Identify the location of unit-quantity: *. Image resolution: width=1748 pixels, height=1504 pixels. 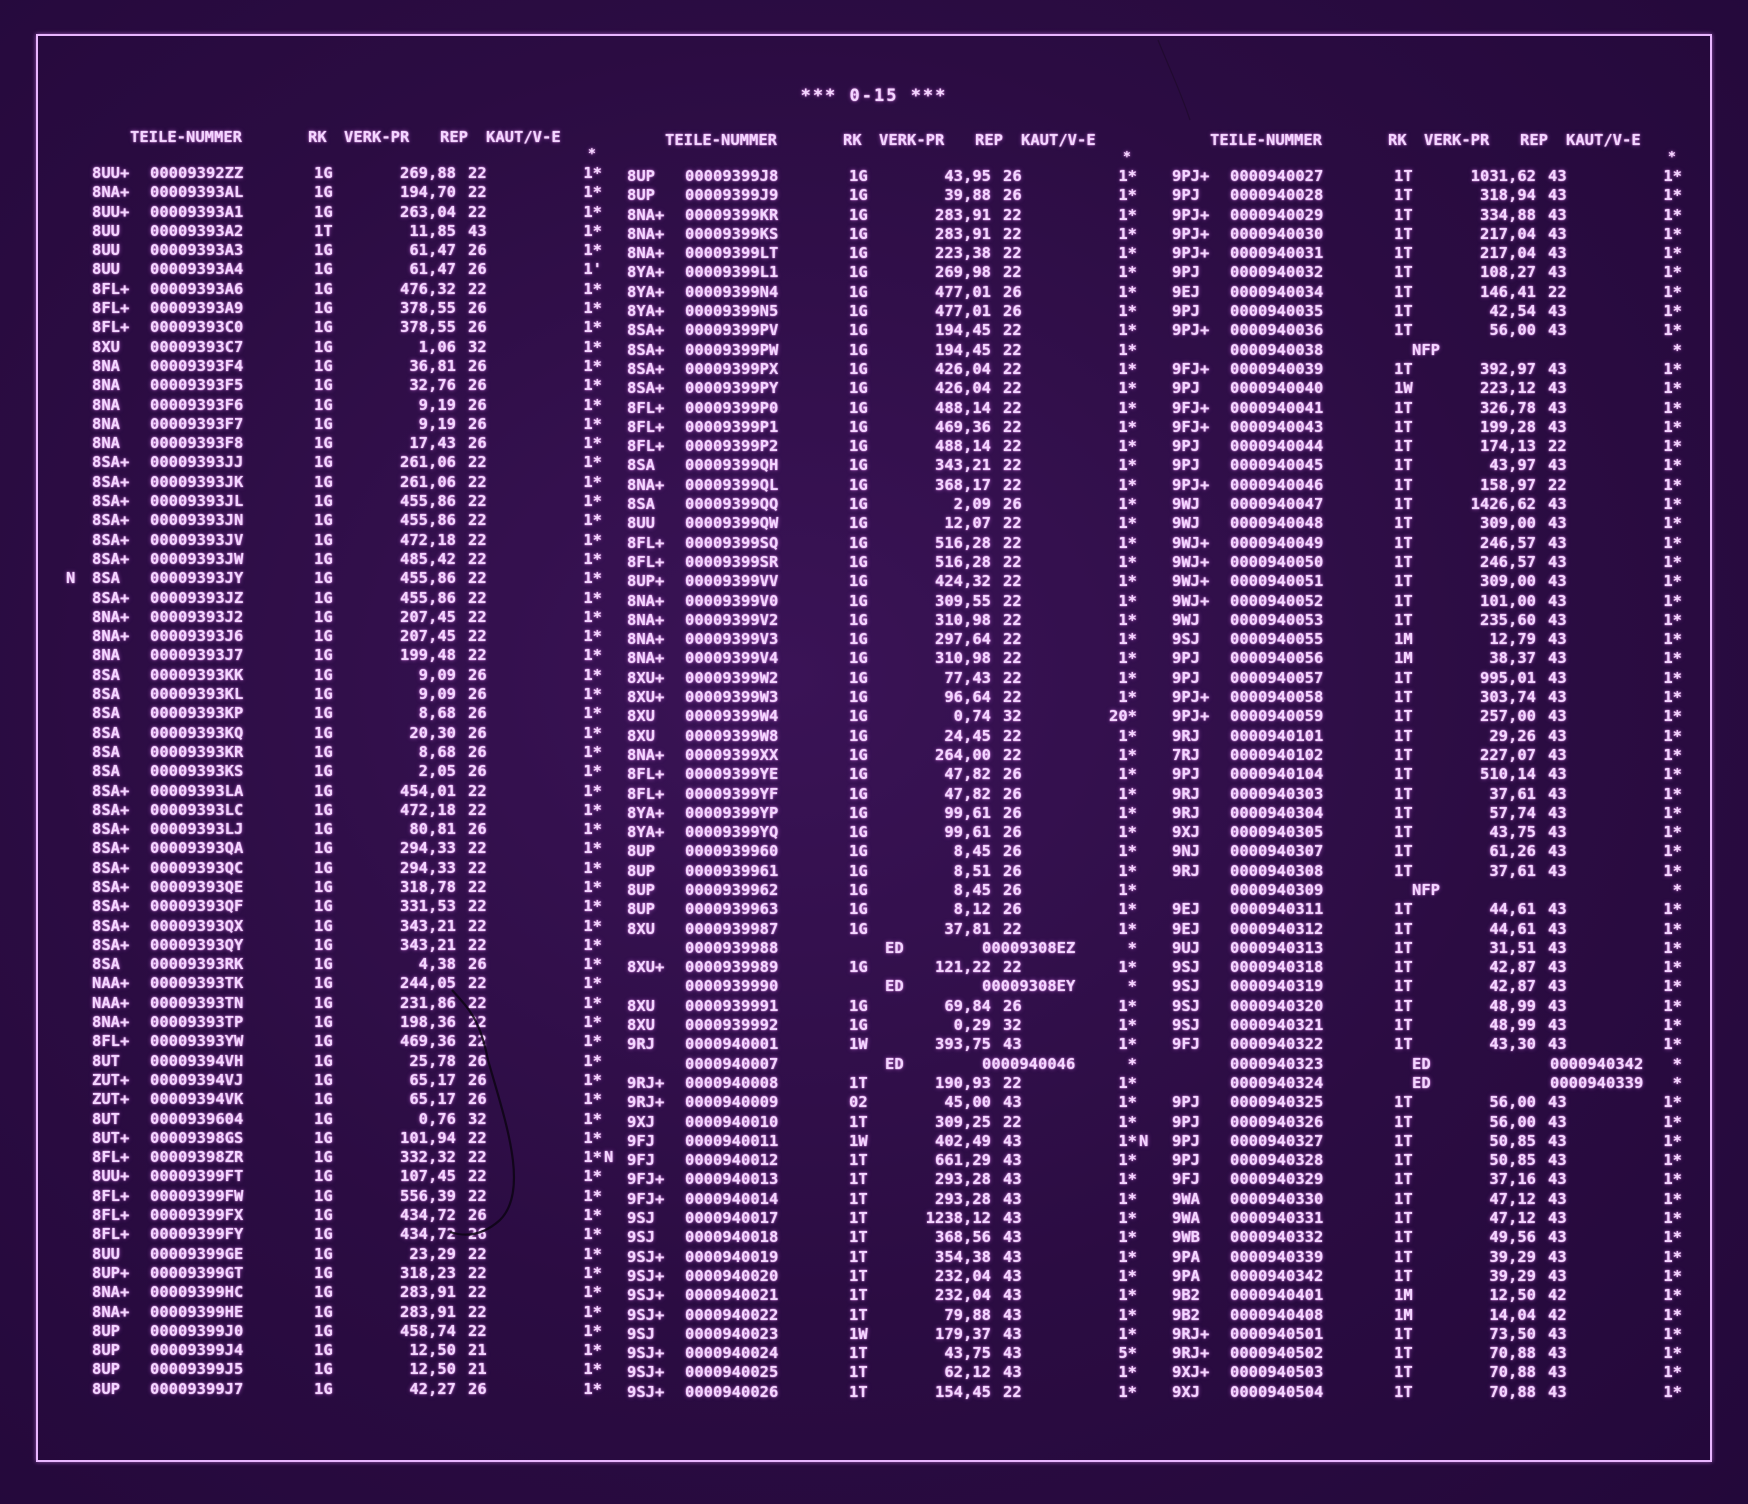
(1132, 947).